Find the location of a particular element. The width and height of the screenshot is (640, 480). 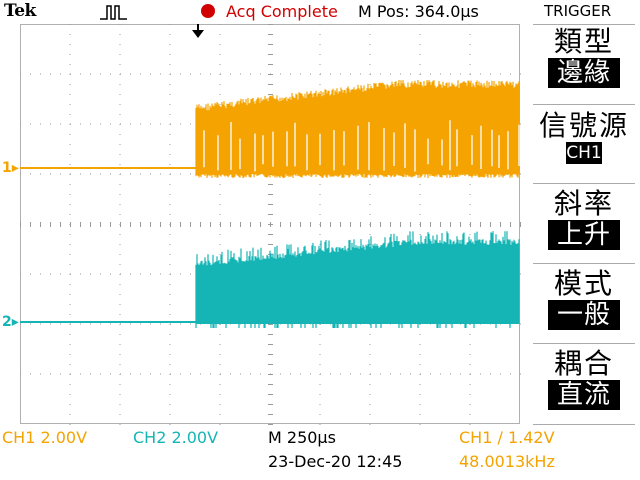

menu-coupling-value: 直流 is located at coordinates (584, 395).